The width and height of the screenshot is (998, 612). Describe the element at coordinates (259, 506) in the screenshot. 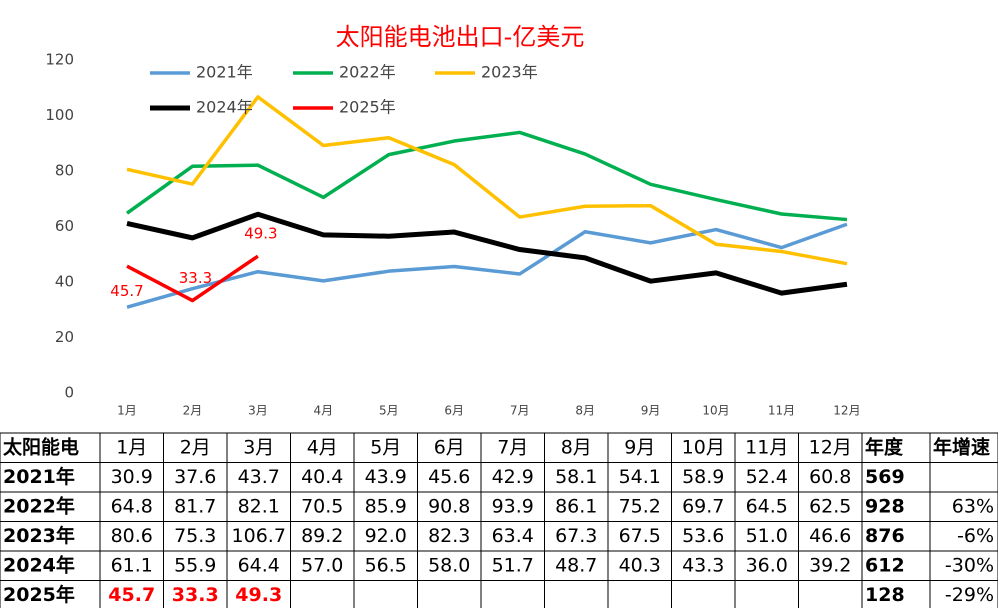

I see `table-cell: 82.1` at that location.